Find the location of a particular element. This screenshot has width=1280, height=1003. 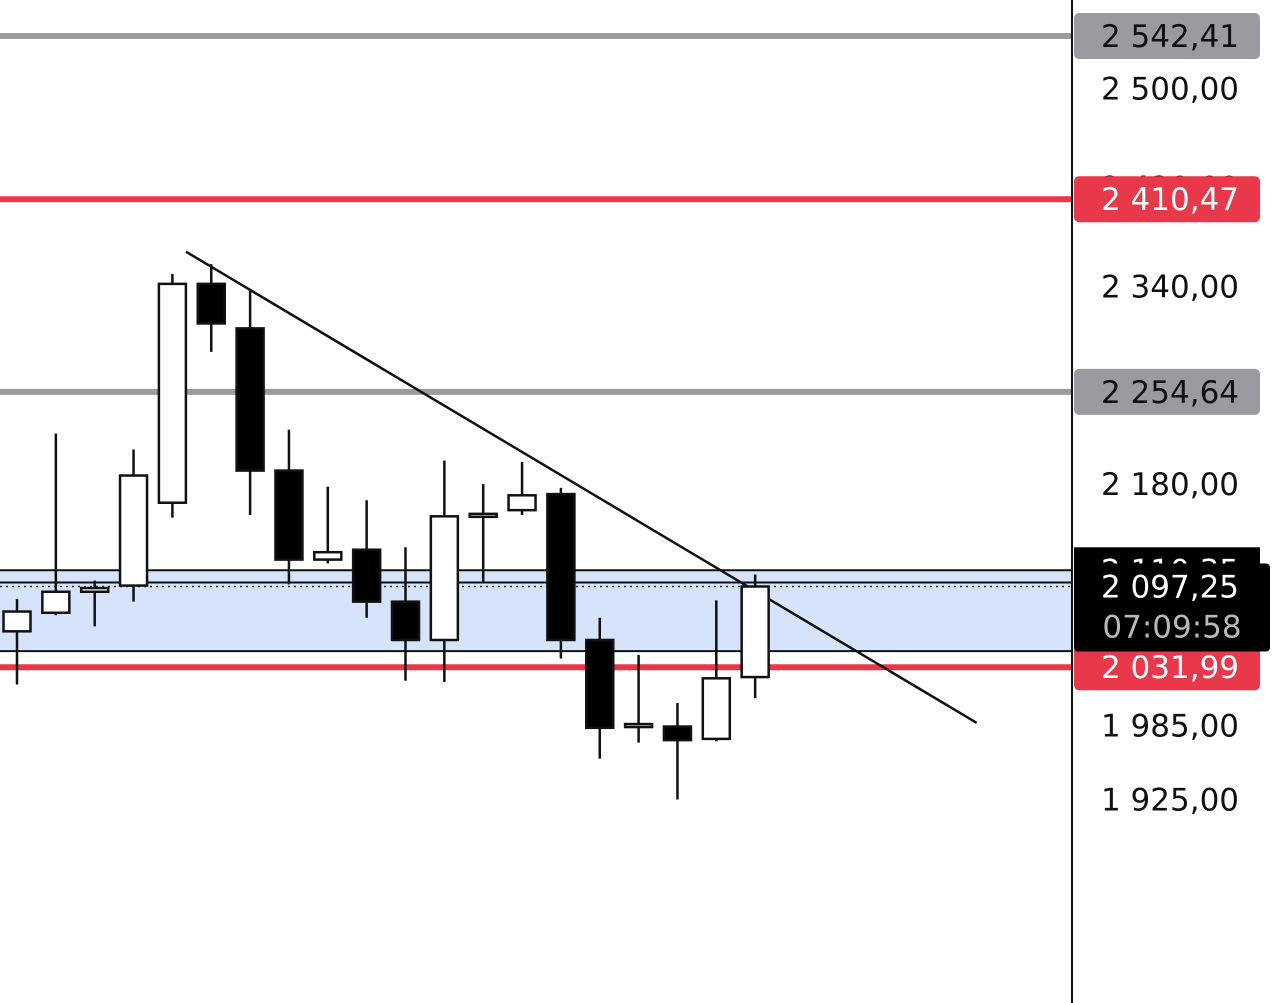

level-tag-2-bg is located at coordinates (1167, 391).